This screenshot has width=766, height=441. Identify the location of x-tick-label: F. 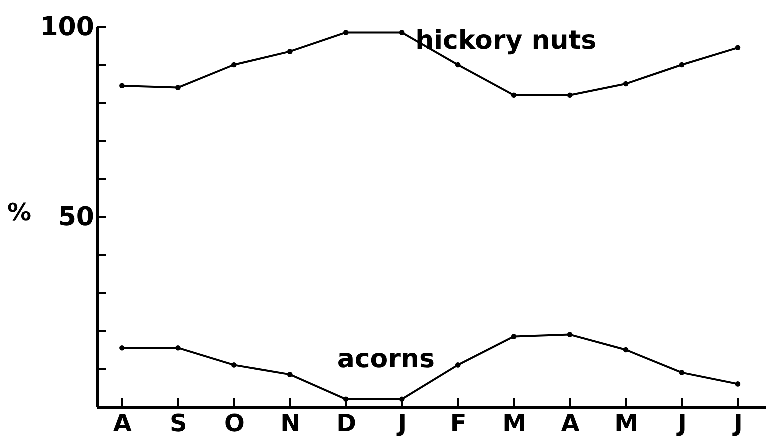
(458, 424).